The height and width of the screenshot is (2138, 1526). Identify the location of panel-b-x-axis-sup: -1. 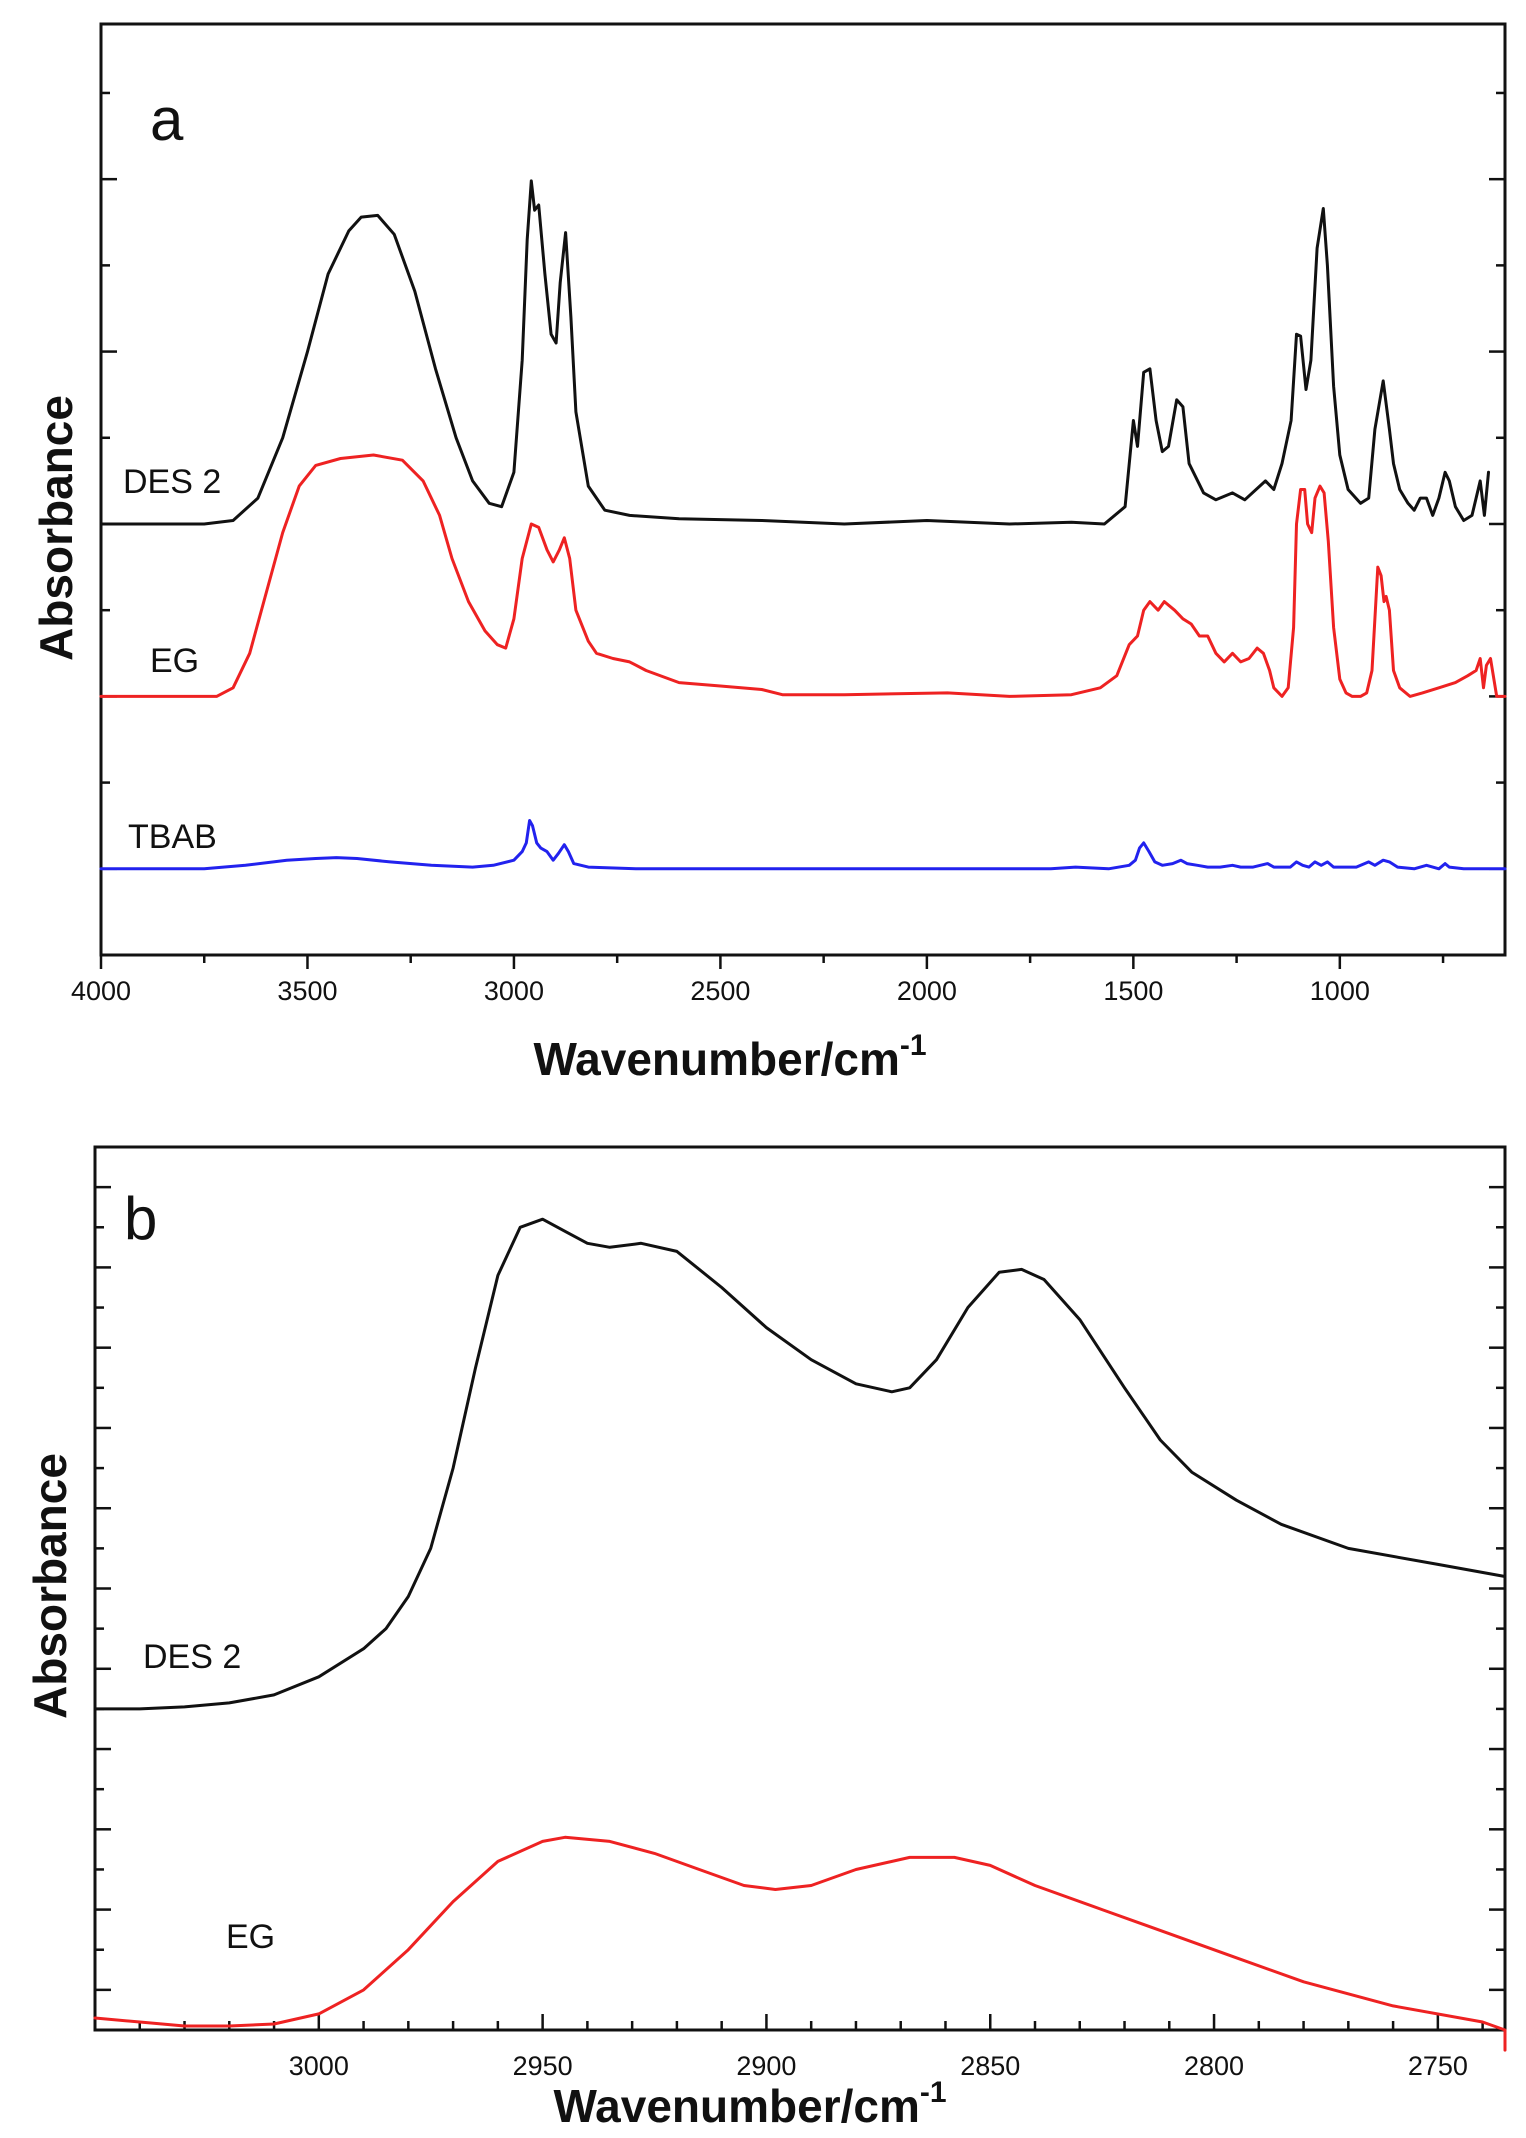
(933, 2092).